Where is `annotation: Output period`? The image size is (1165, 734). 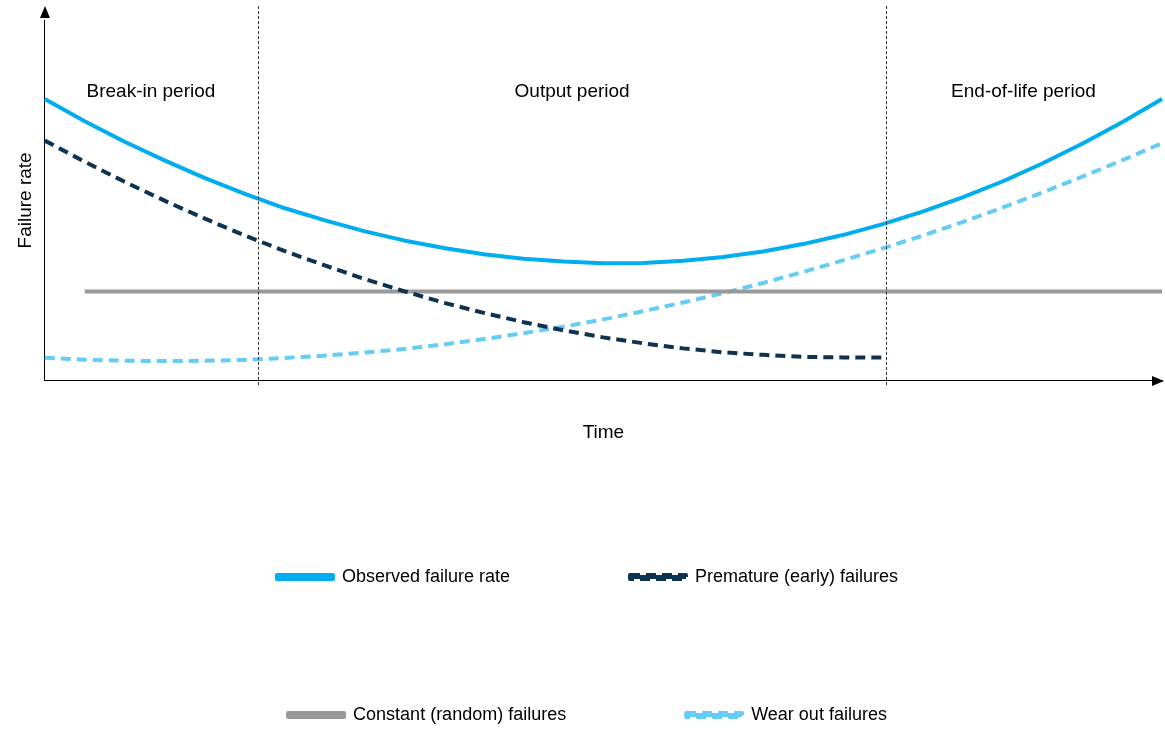
annotation: Output period is located at coordinates (572, 91).